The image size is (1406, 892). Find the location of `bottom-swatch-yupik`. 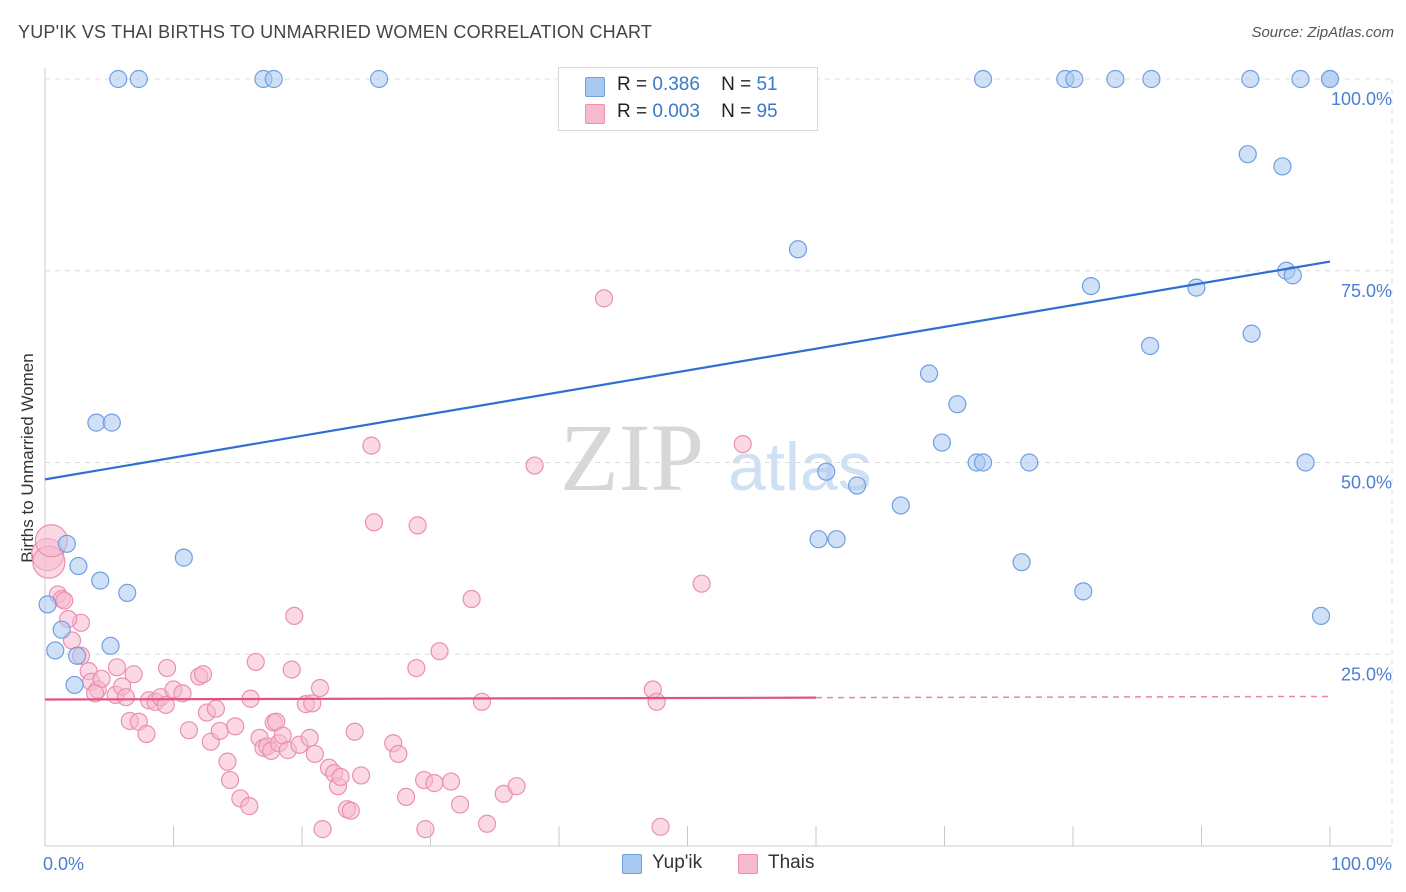

bottom-swatch-yupik is located at coordinates (632, 864).